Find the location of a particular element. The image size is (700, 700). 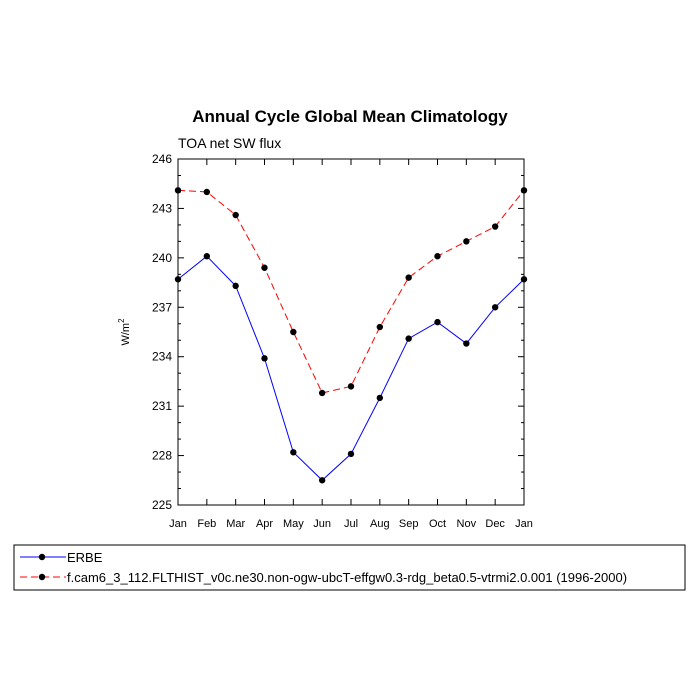

y-tick-label: 228 is located at coordinates (162, 456).